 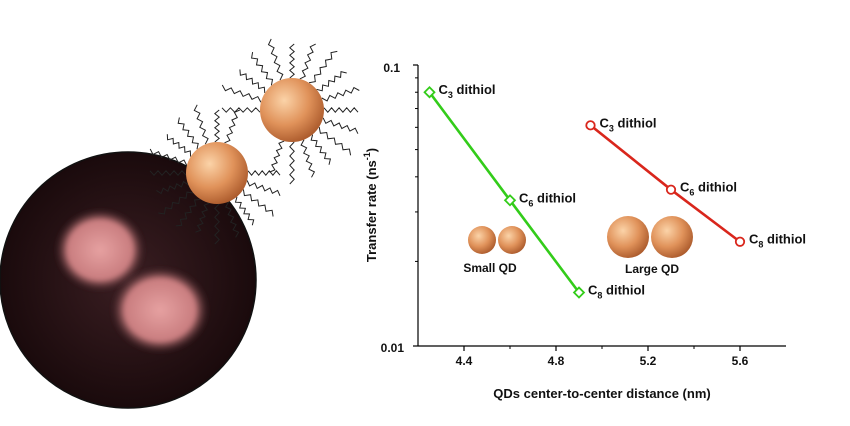 I want to click on small-qd-label: Small QD, so click(x=490, y=268).